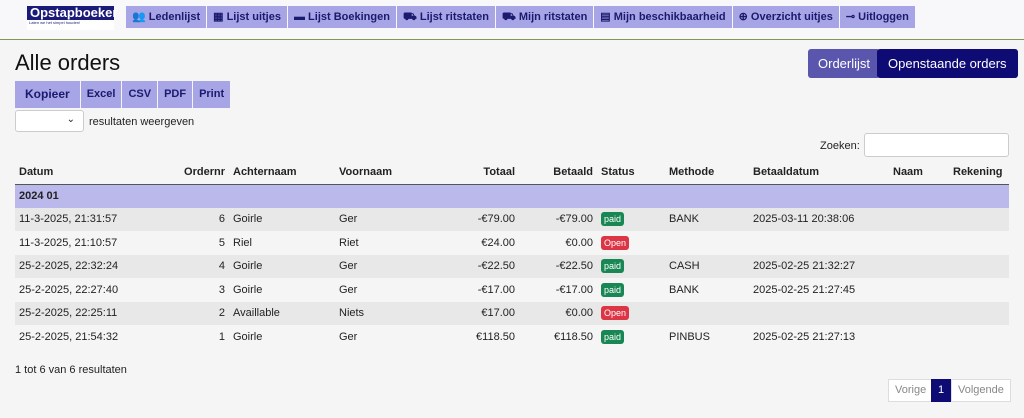 Image resolution: width=1024 pixels, height=418 pixels. What do you see at coordinates (850, 17) in the screenshot?
I see `key-icon: ⊸` at bounding box center [850, 17].